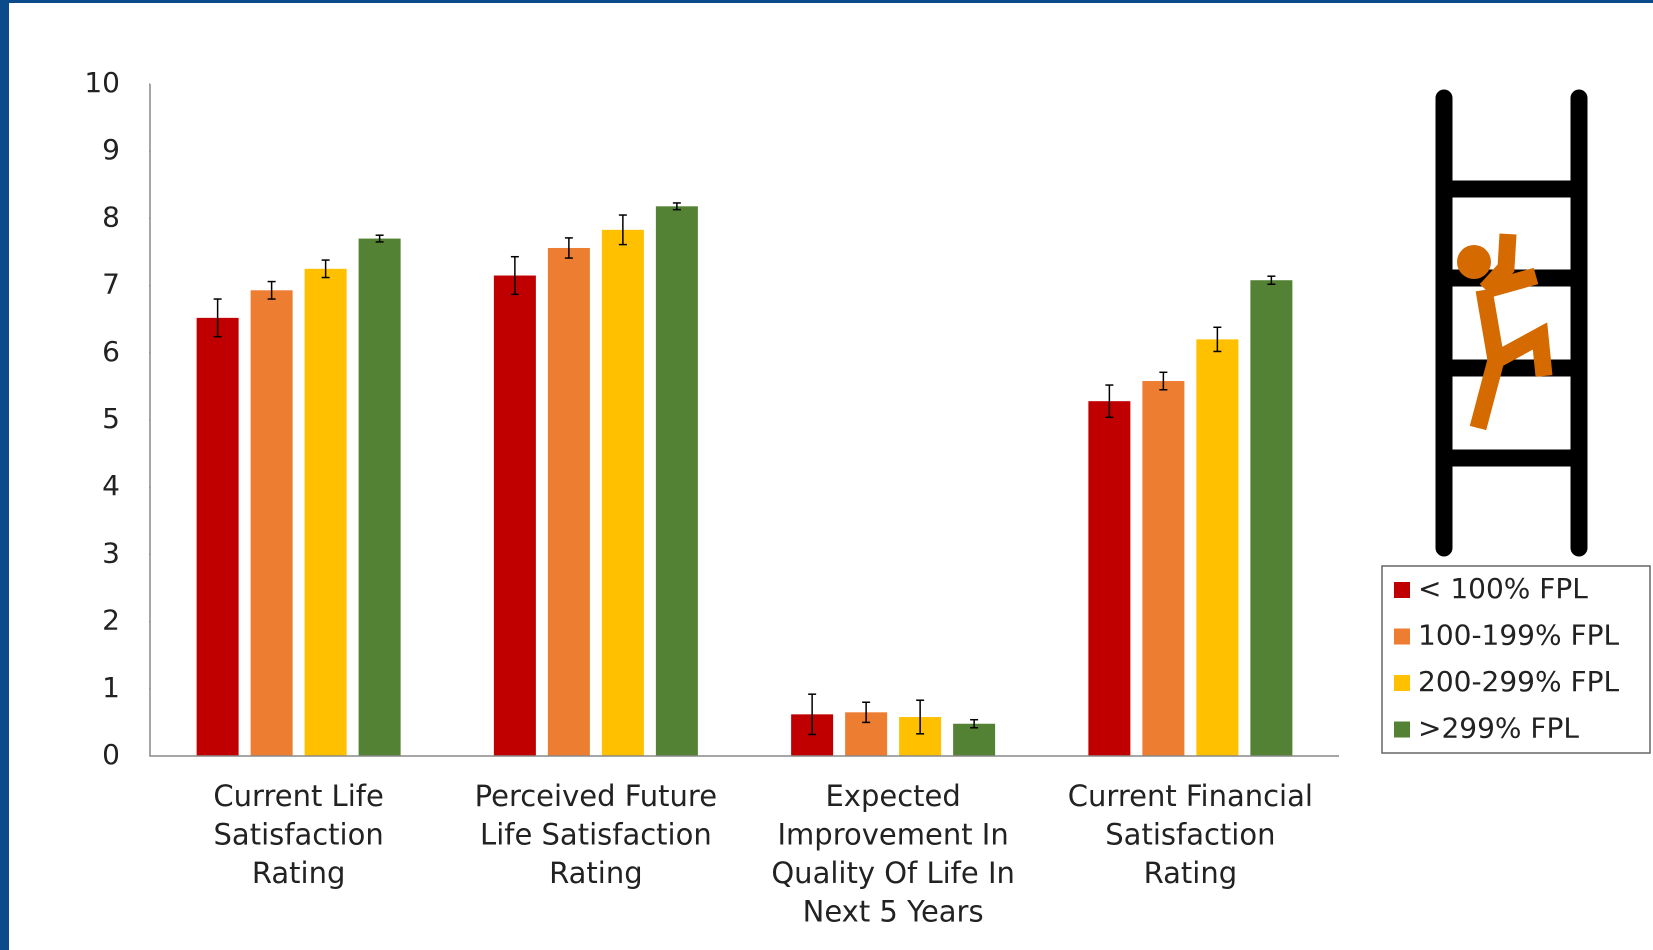 The height and width of the screenshot is (950, 1653). I want to click on climber-icon, so click(1505, 332).